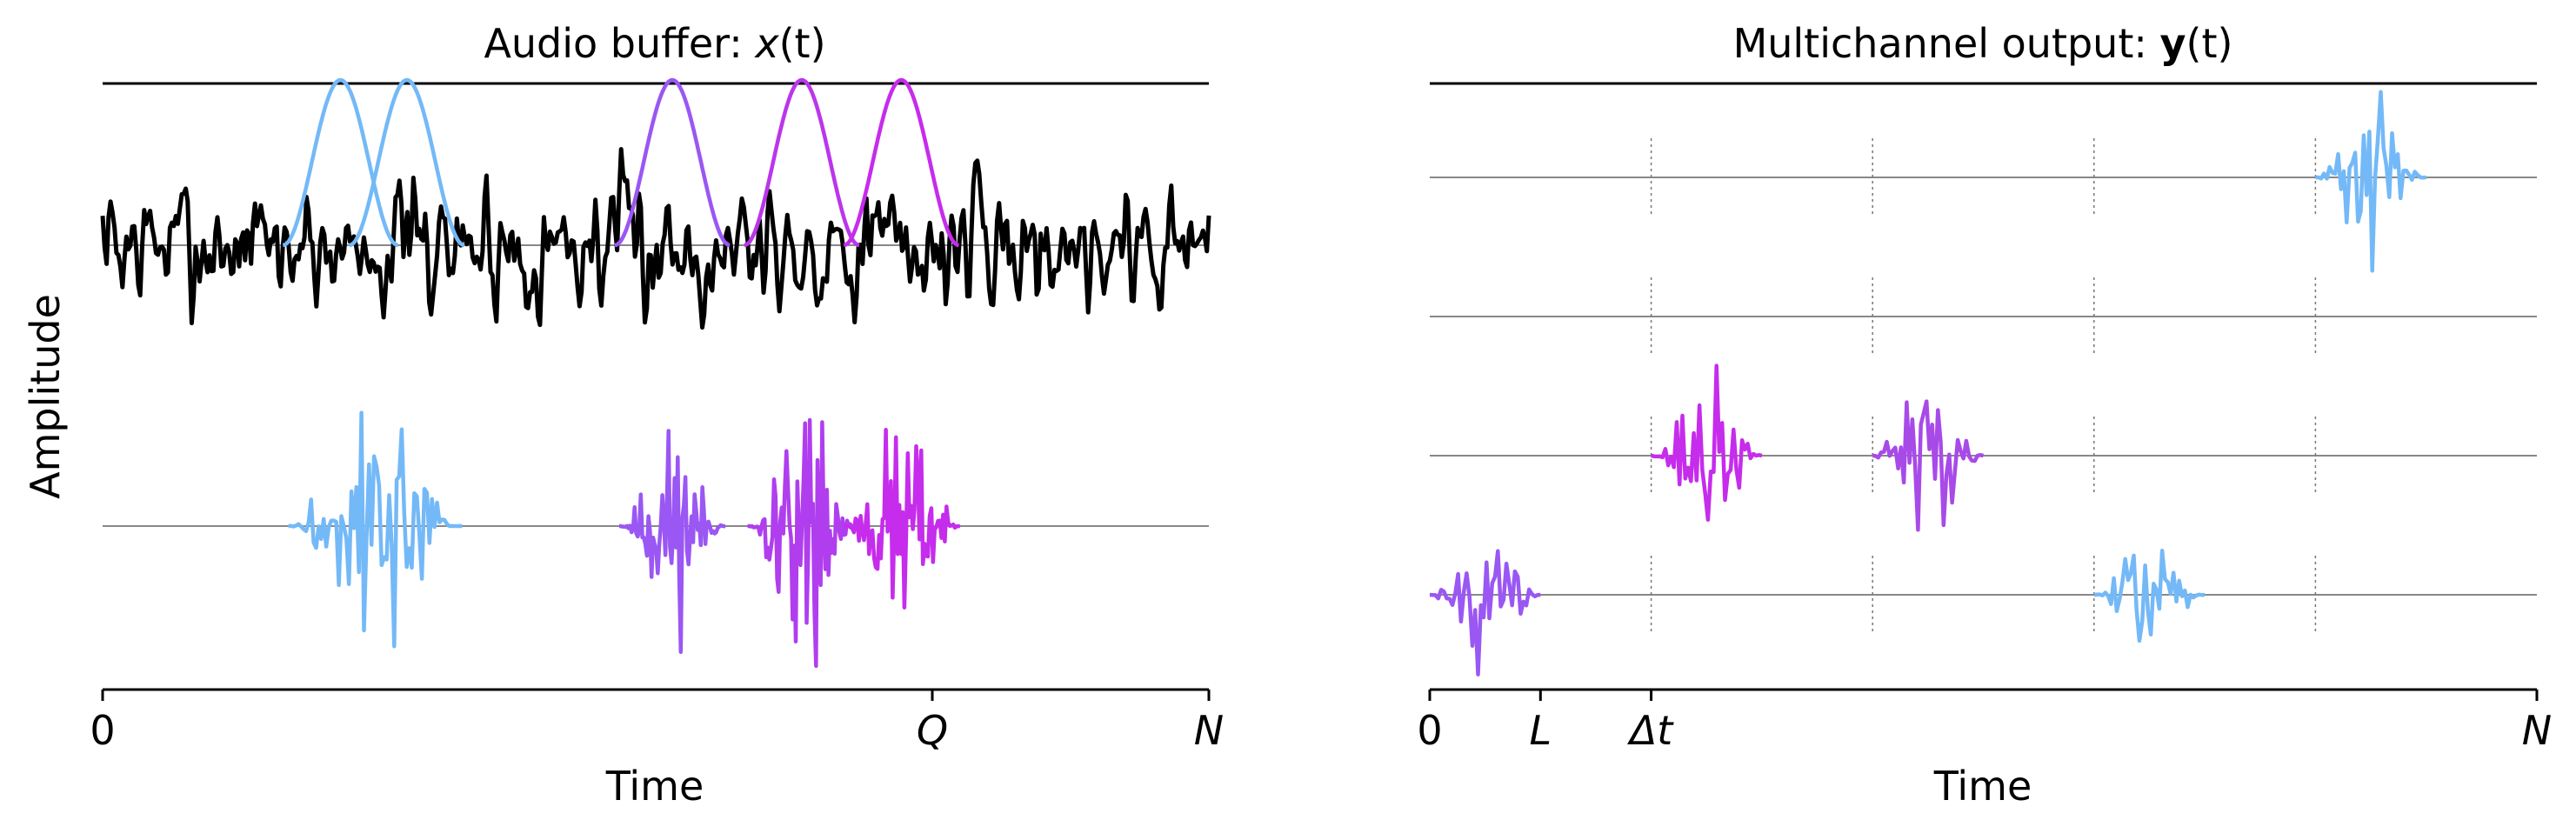 The width and height of the screenshot is (2576, 840). I want to click on left-x-ticks: 0 Q N, so click(657, 722).